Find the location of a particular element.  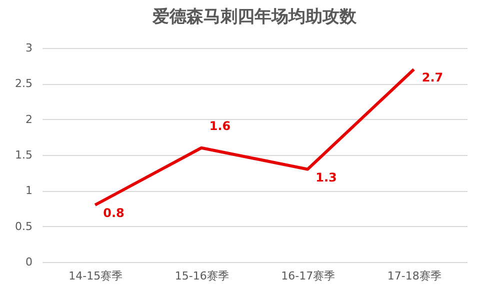

x-tick-label: 17-18赛季 is located at coordinates (414, 276).